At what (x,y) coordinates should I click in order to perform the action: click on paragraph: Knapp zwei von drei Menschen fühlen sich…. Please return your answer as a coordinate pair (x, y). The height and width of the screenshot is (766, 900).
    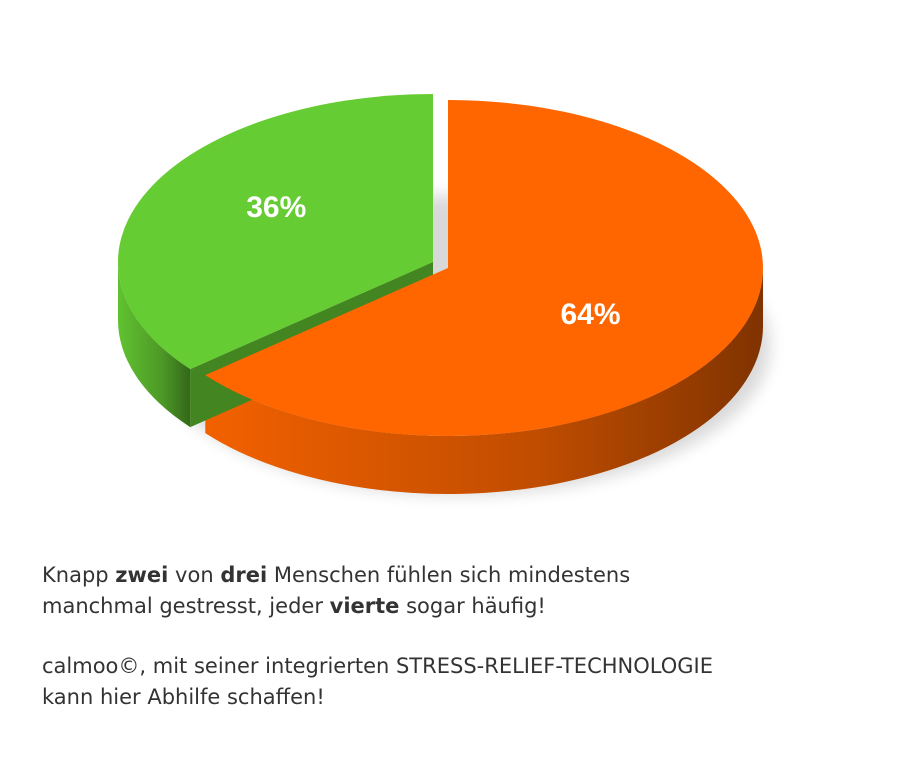
    Looking at the image, I should click on (377, 591).